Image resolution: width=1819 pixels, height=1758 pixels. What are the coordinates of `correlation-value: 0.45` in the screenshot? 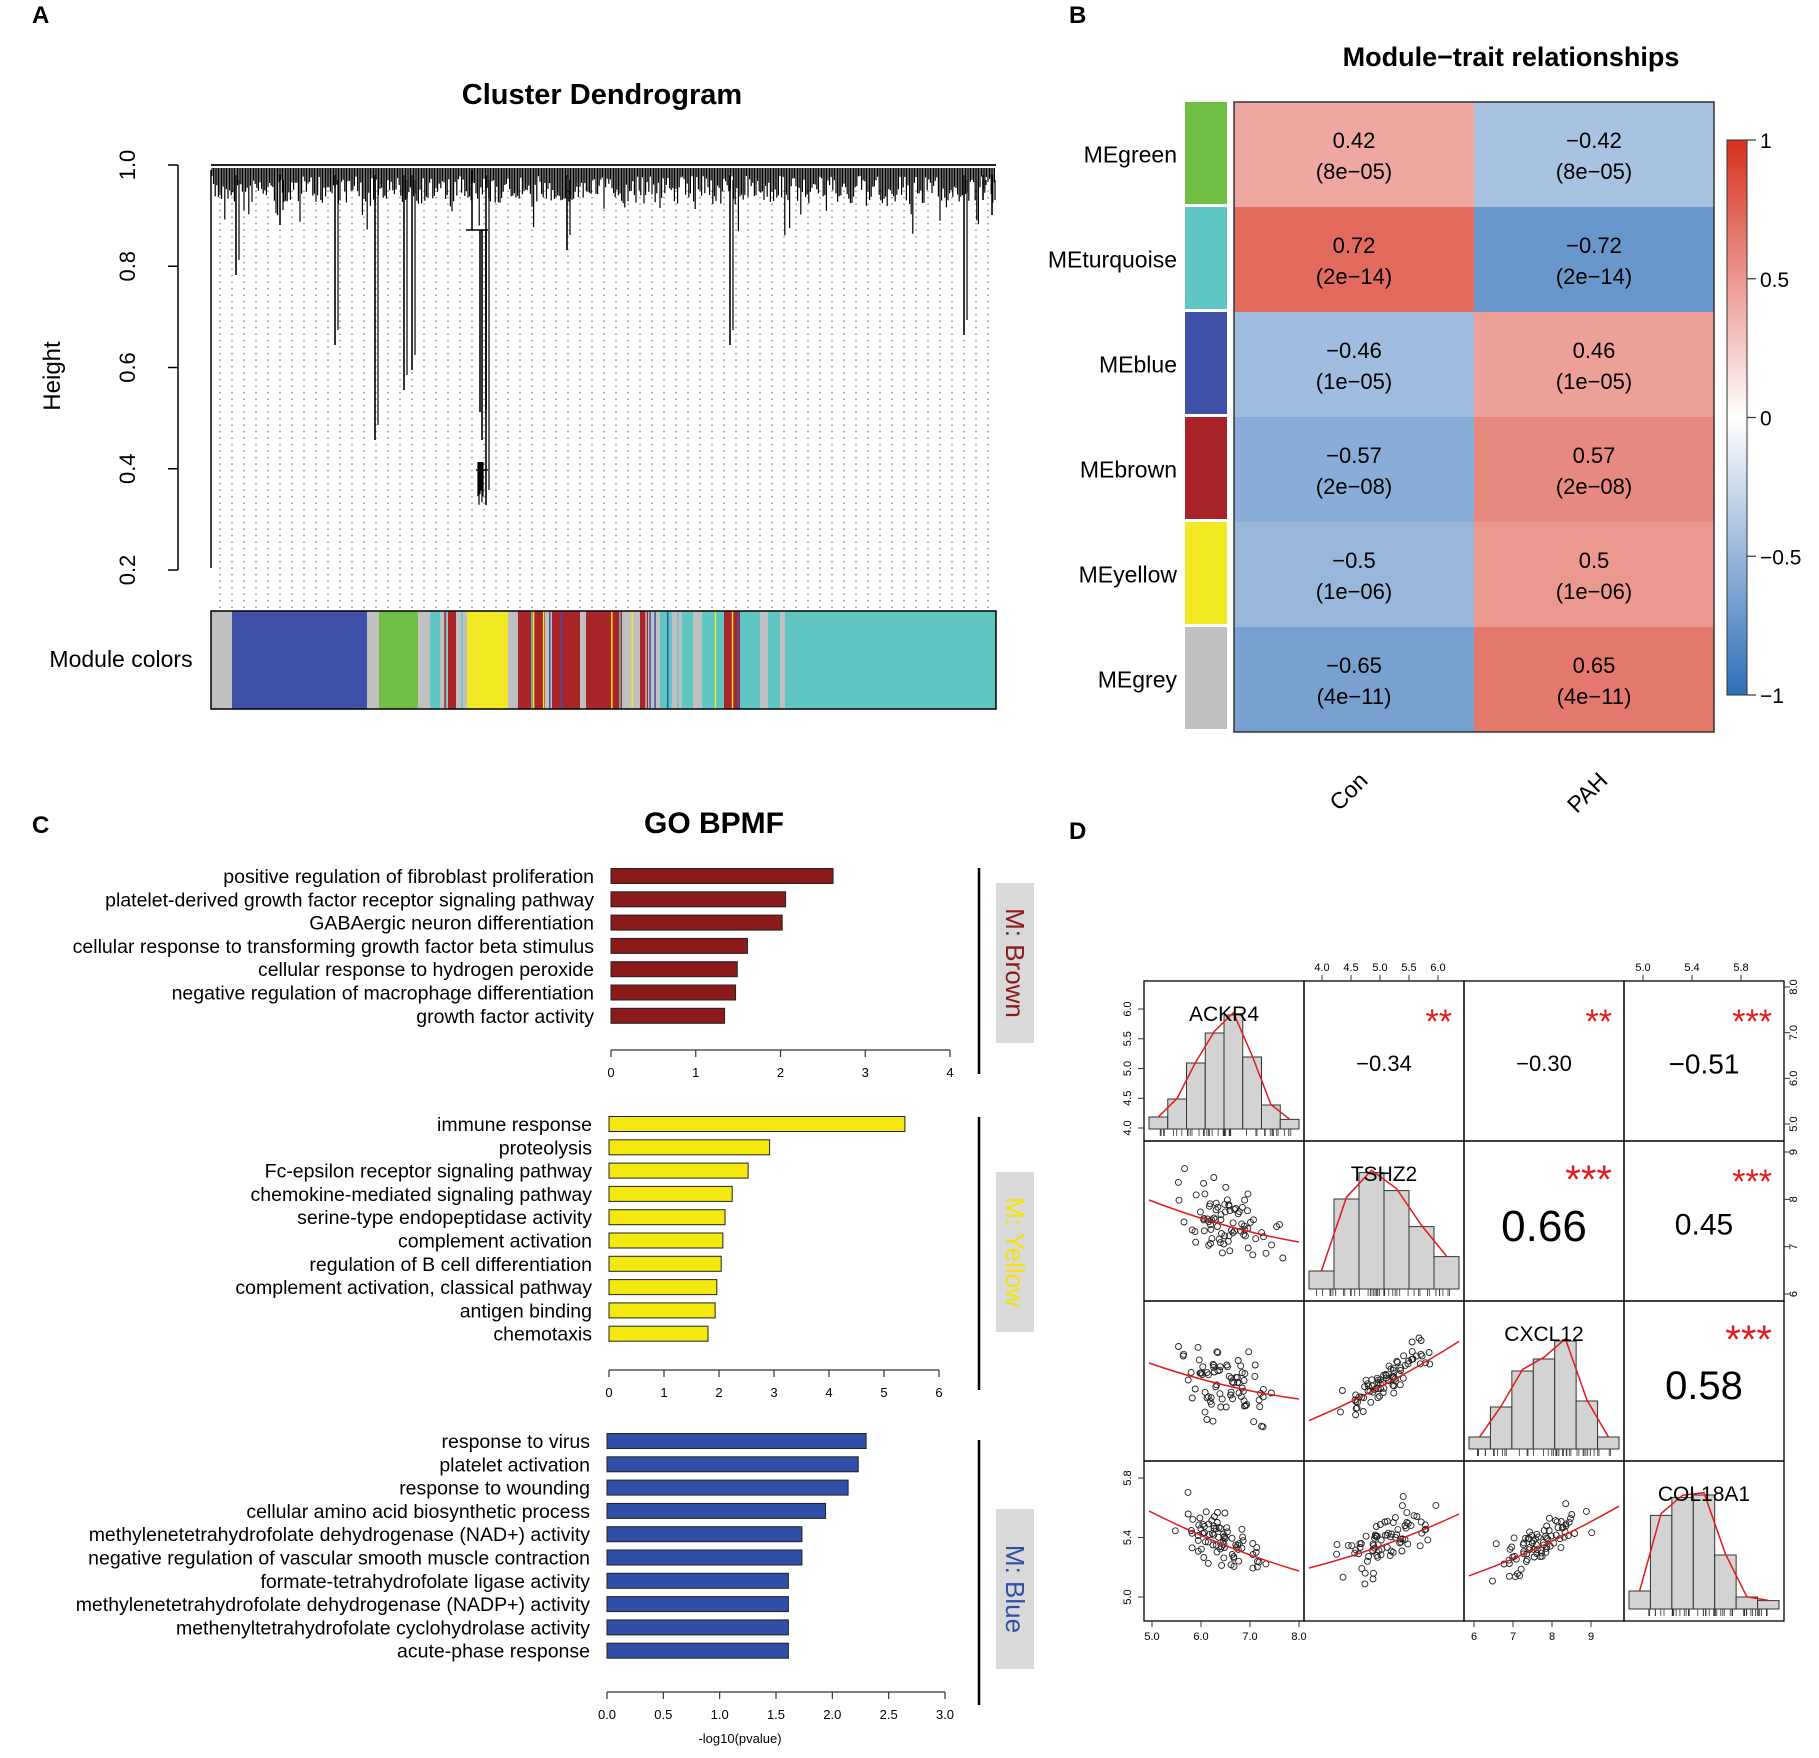 It's located at (1704, 1225).